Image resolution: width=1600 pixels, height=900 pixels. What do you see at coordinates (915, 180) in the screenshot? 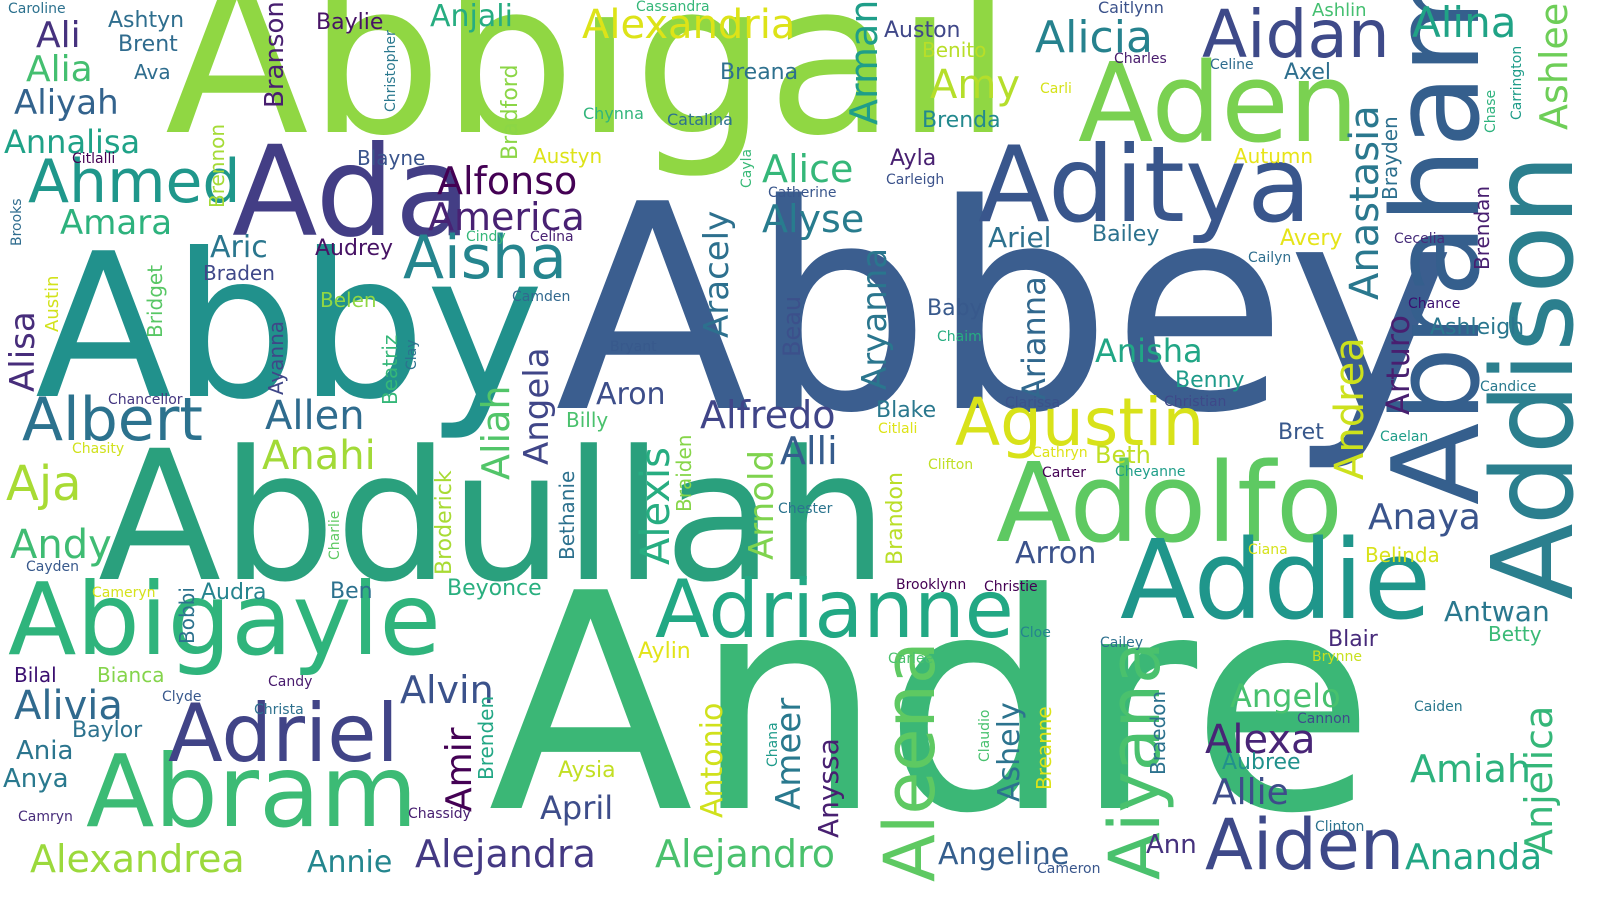
I see `word: Carleigh` at bounding box center [915, 180].